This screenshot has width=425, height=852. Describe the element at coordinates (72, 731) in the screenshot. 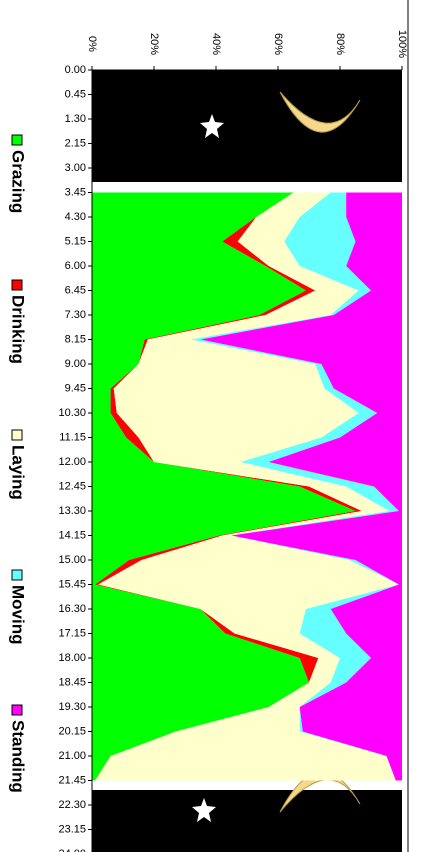

I see `y-tick-label: 20.15` at that location.